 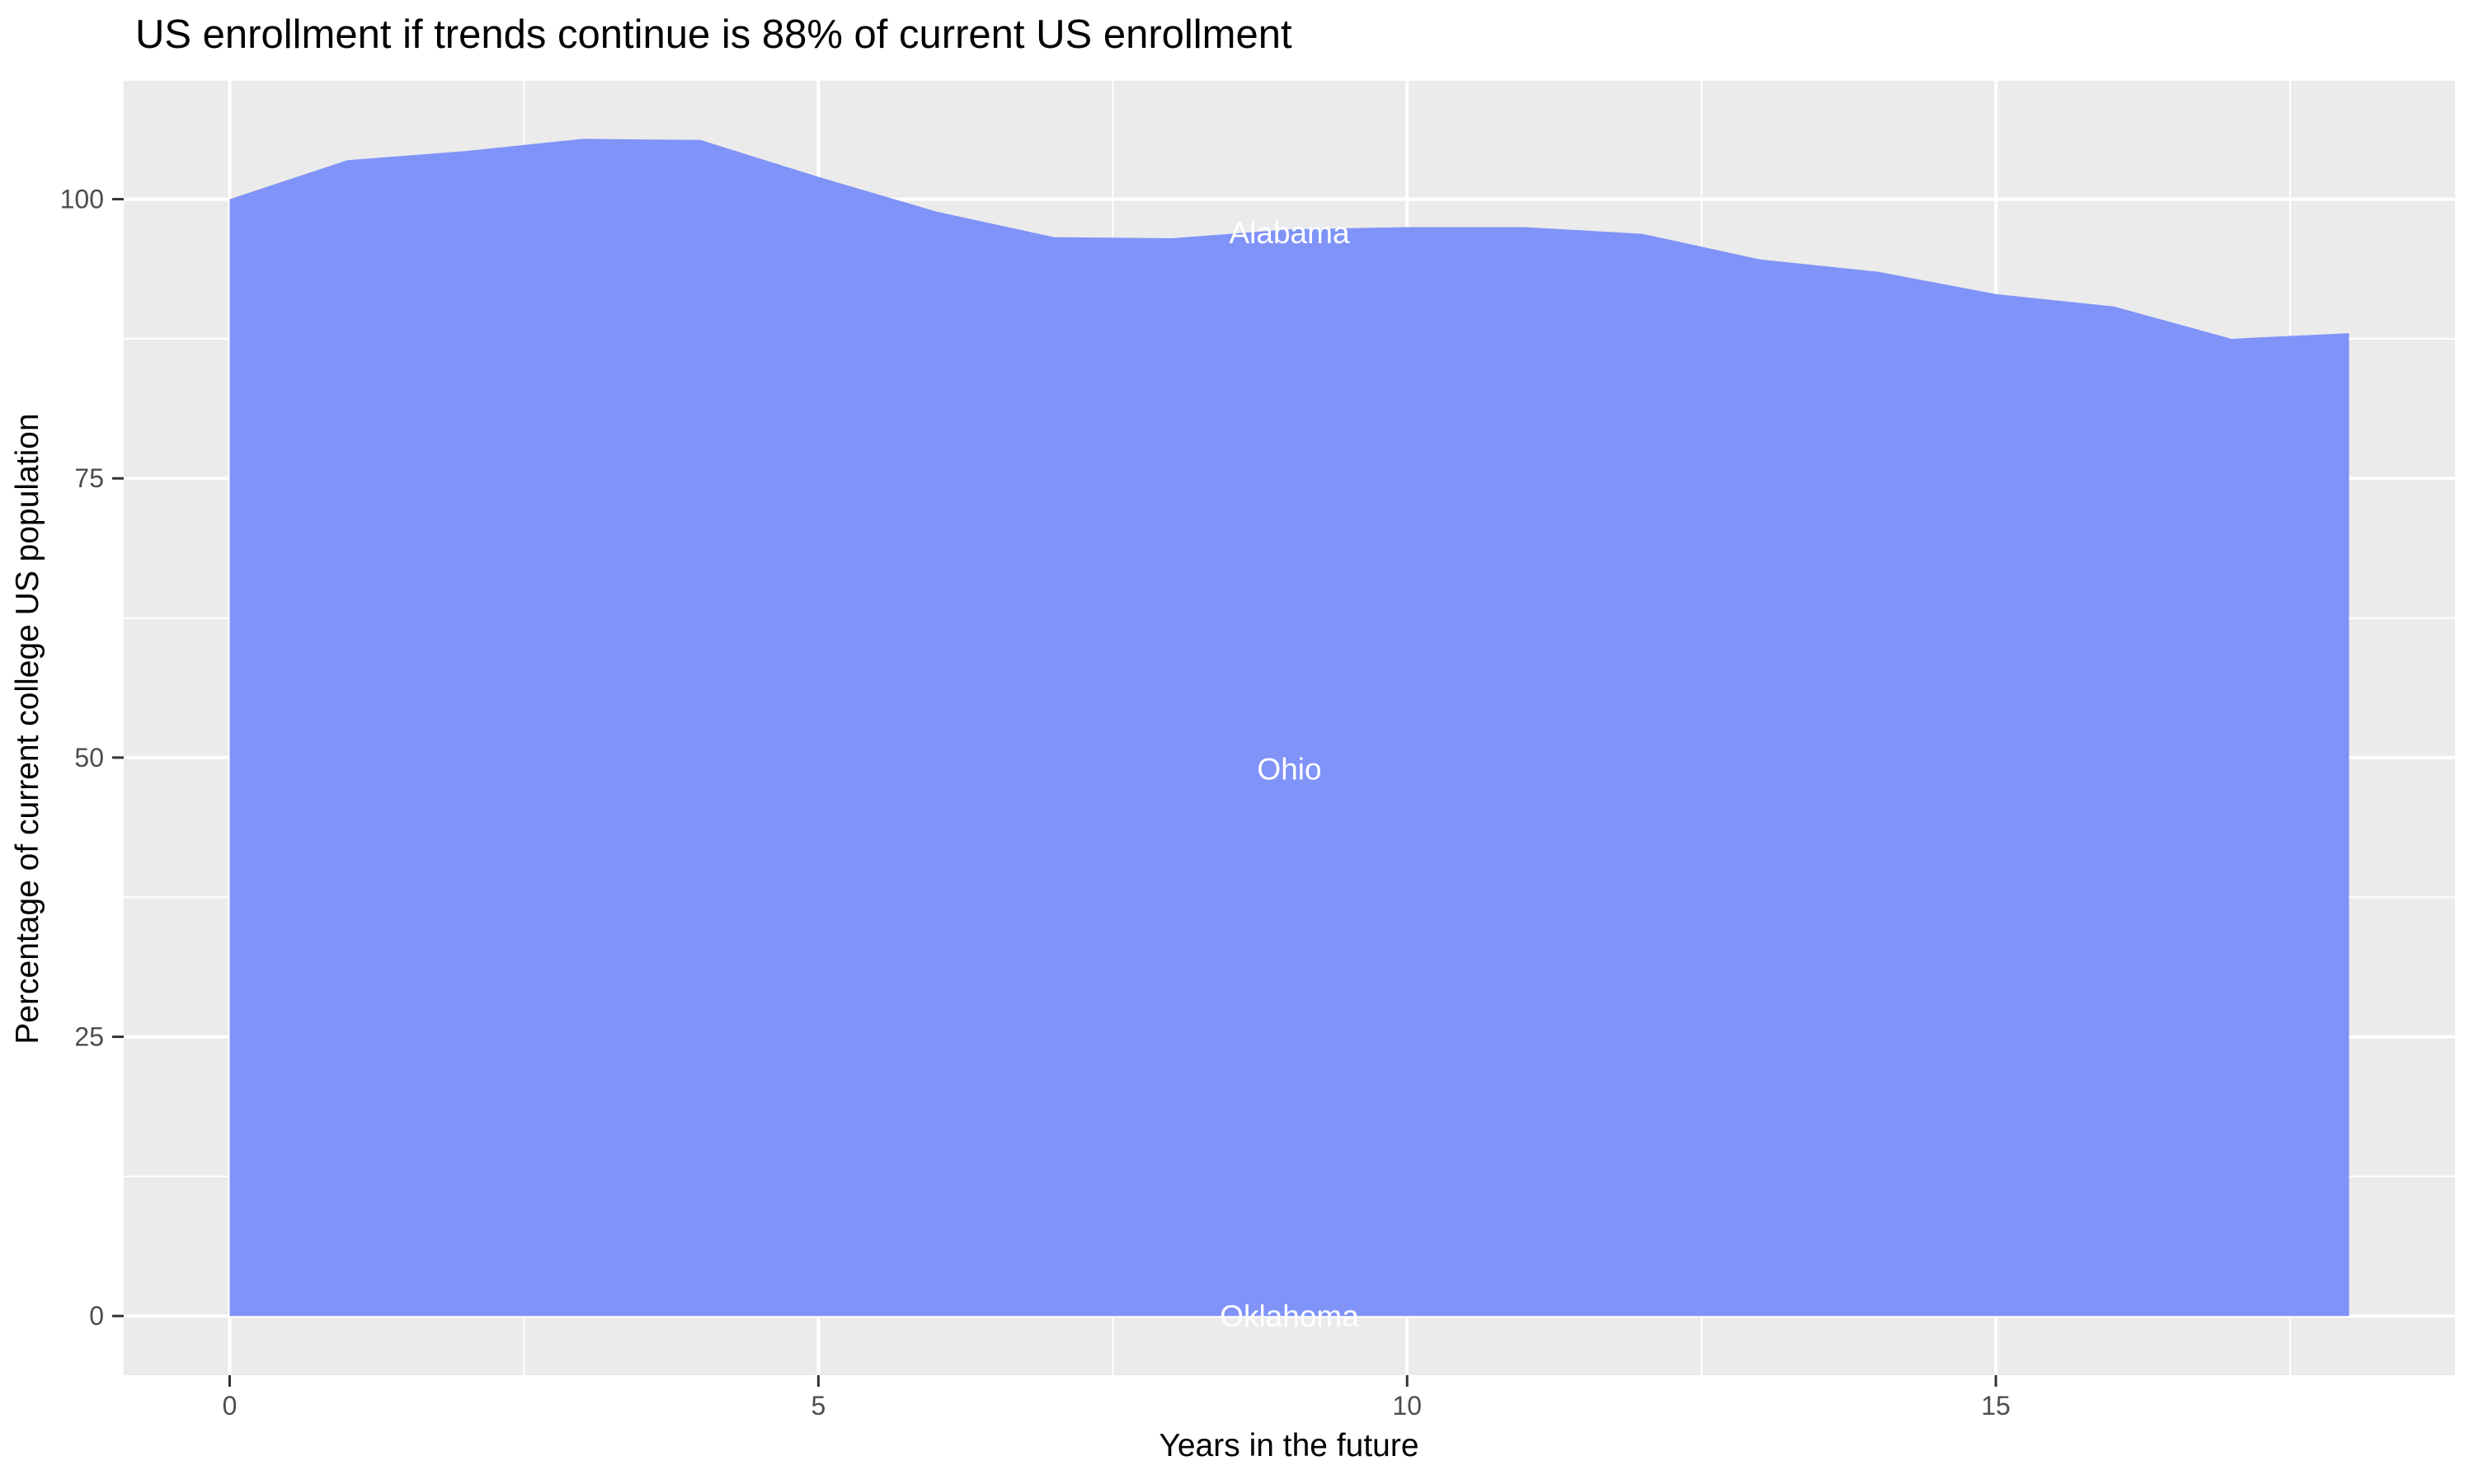 I want to click on x-tick-label: 0, so click(x=230, y=1406).